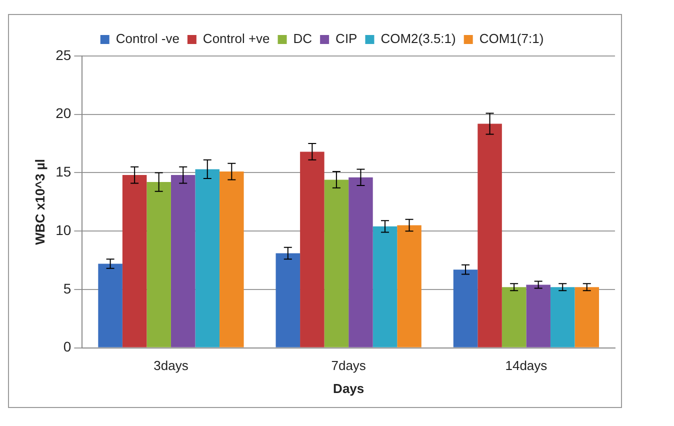 This screenshot has height=426, width=674. Describe the element at coordinates (64, 113) in the screenshot. I see `y-tick-label: 20` at that location.